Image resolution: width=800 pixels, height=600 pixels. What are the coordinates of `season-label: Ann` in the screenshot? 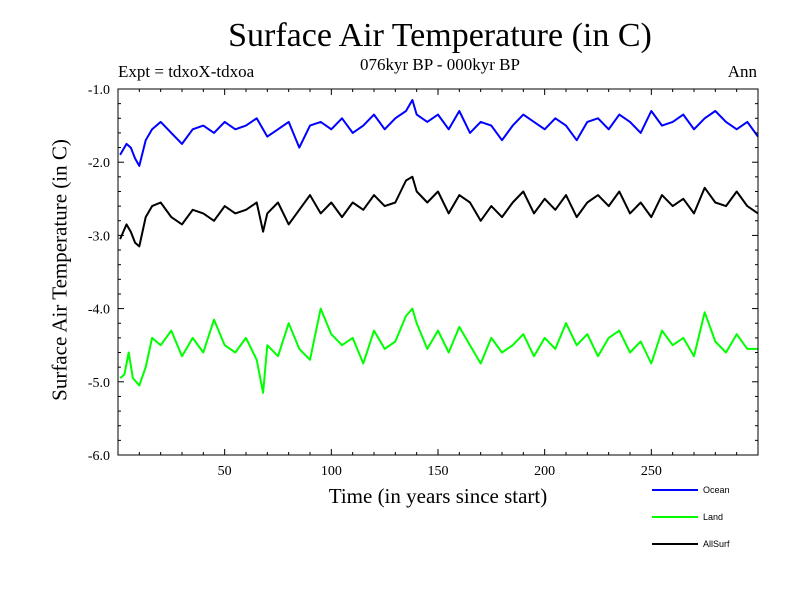 It's located at (742, 71).